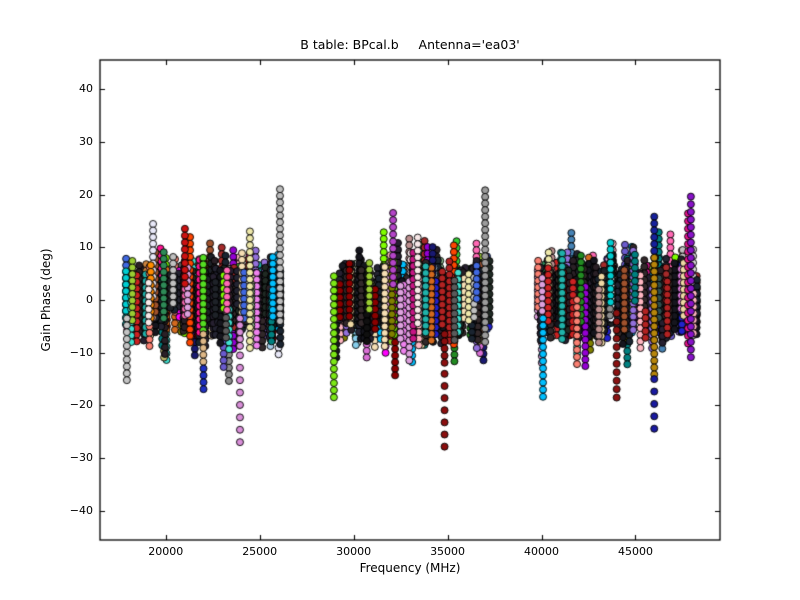 This screenshot has width=800, height=600. I want to click on y-tick-label: −40, so click(81, 510).